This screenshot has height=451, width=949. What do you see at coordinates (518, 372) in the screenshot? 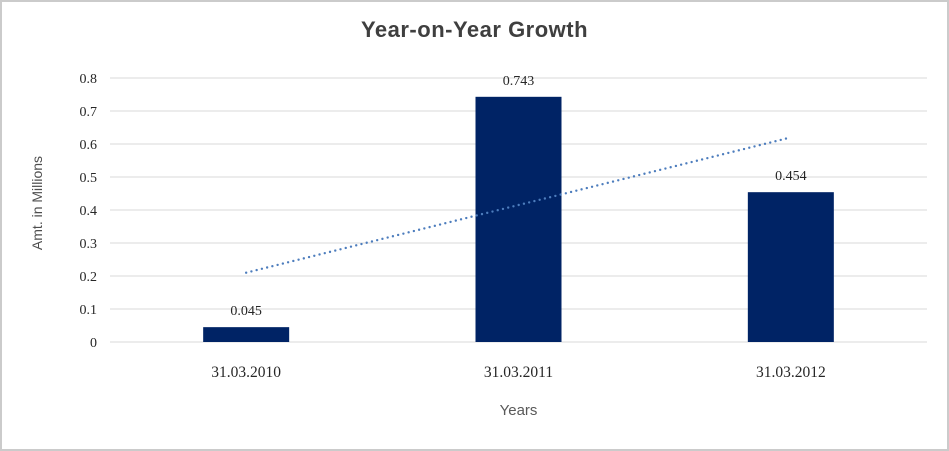
I see `x-category-label: 31.03.2011` at bounding box center [518, 372].